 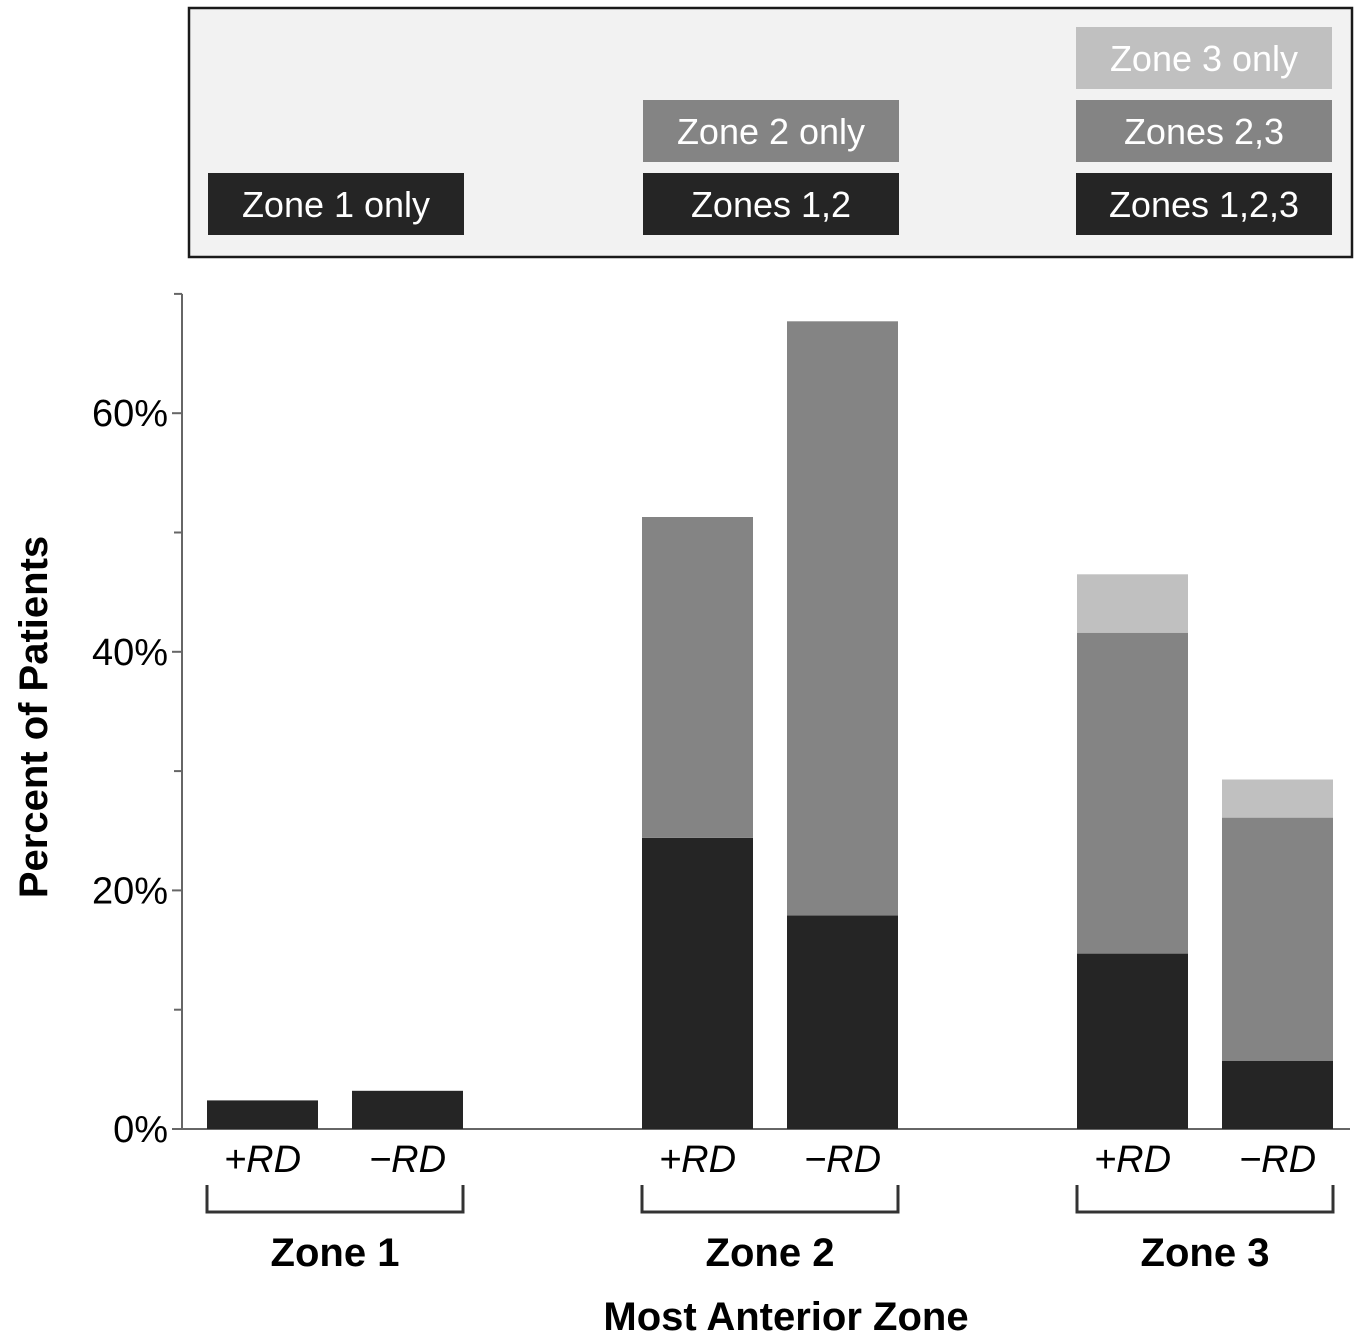 I want to click on legend-label-zone-2-only: Zone 2 only, so click(x=771, y=131).